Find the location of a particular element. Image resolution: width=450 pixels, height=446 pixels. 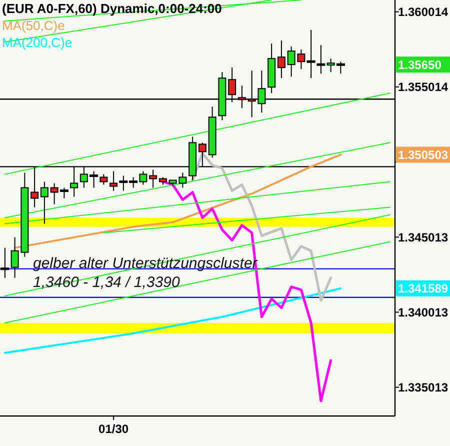

y-tick-label: 1.335013 is located at coordinates (423, 387).